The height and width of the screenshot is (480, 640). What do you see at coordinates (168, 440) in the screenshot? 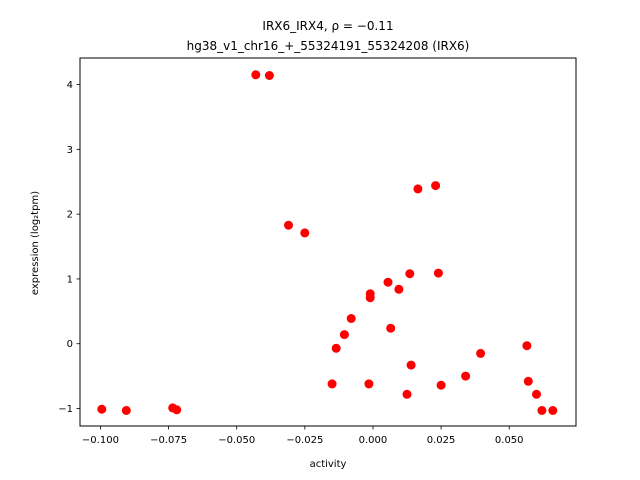
I see `x-tick-label: −0.075` at bounding box center [168, 440].